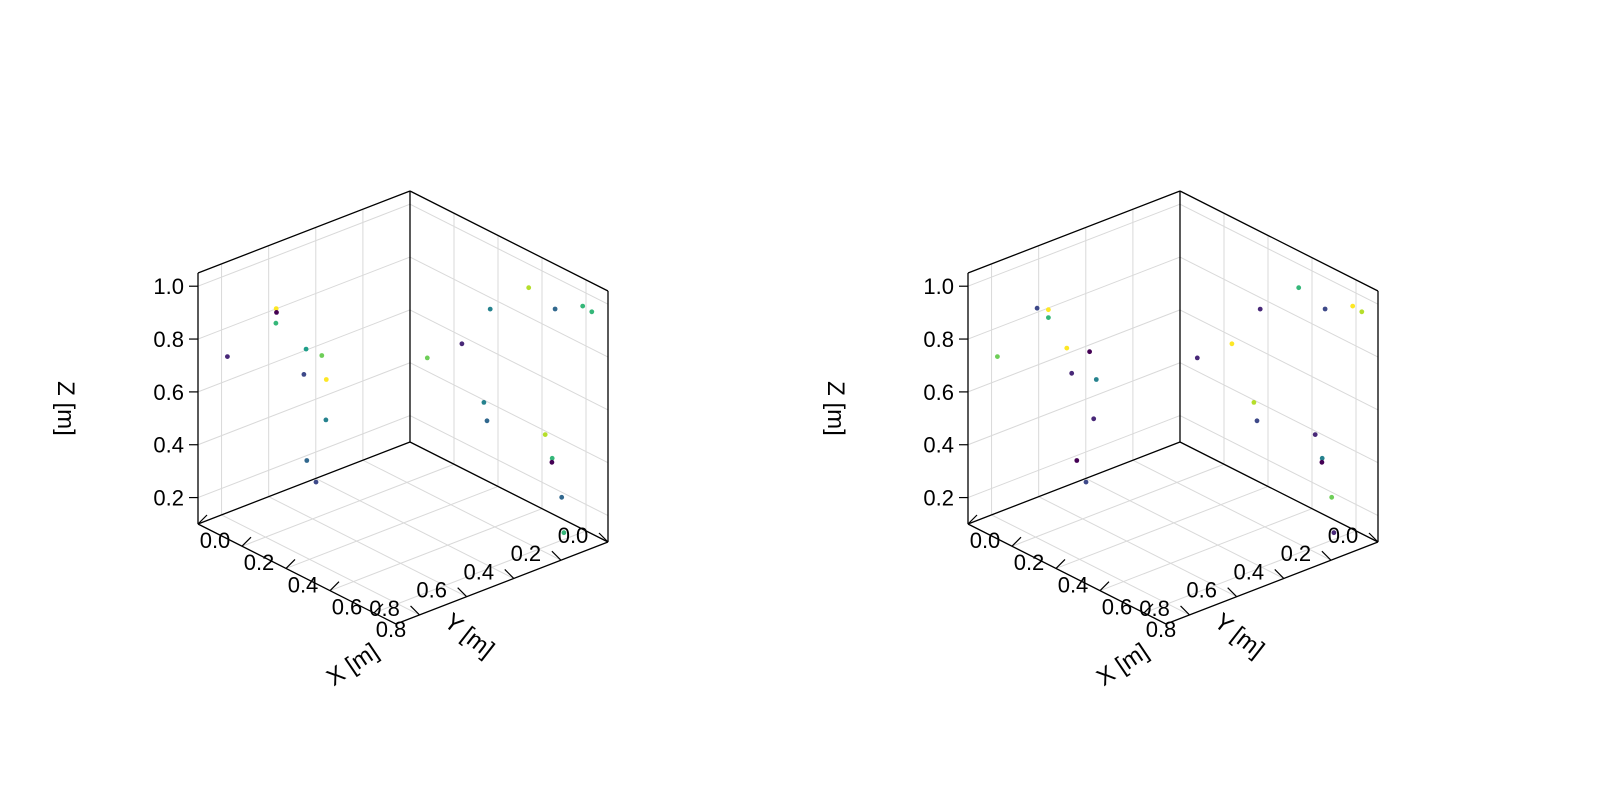 The image size is (1600, 805). Describe the element at coordinates (469, 635) in the screenshot. I see `y-axis-label: Y [m]` at that location.